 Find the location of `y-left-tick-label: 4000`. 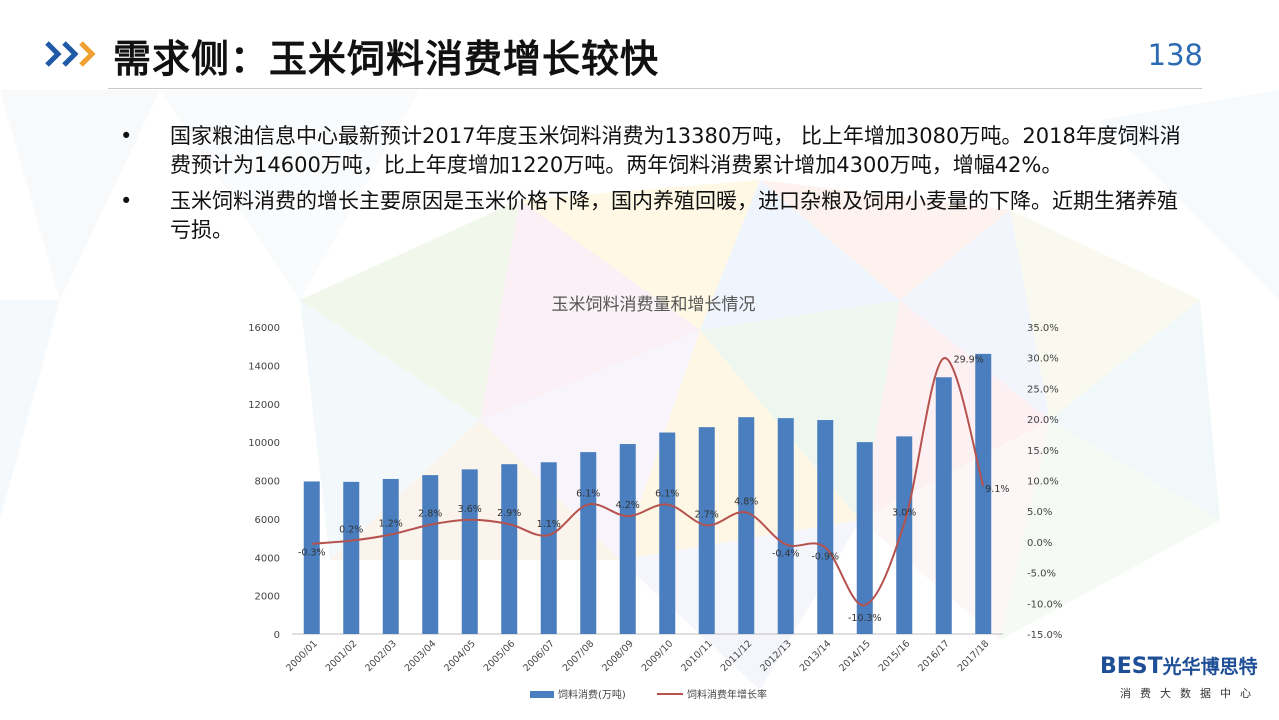

y-left-tick-label: 4000 is located at coordinates (267, 558).